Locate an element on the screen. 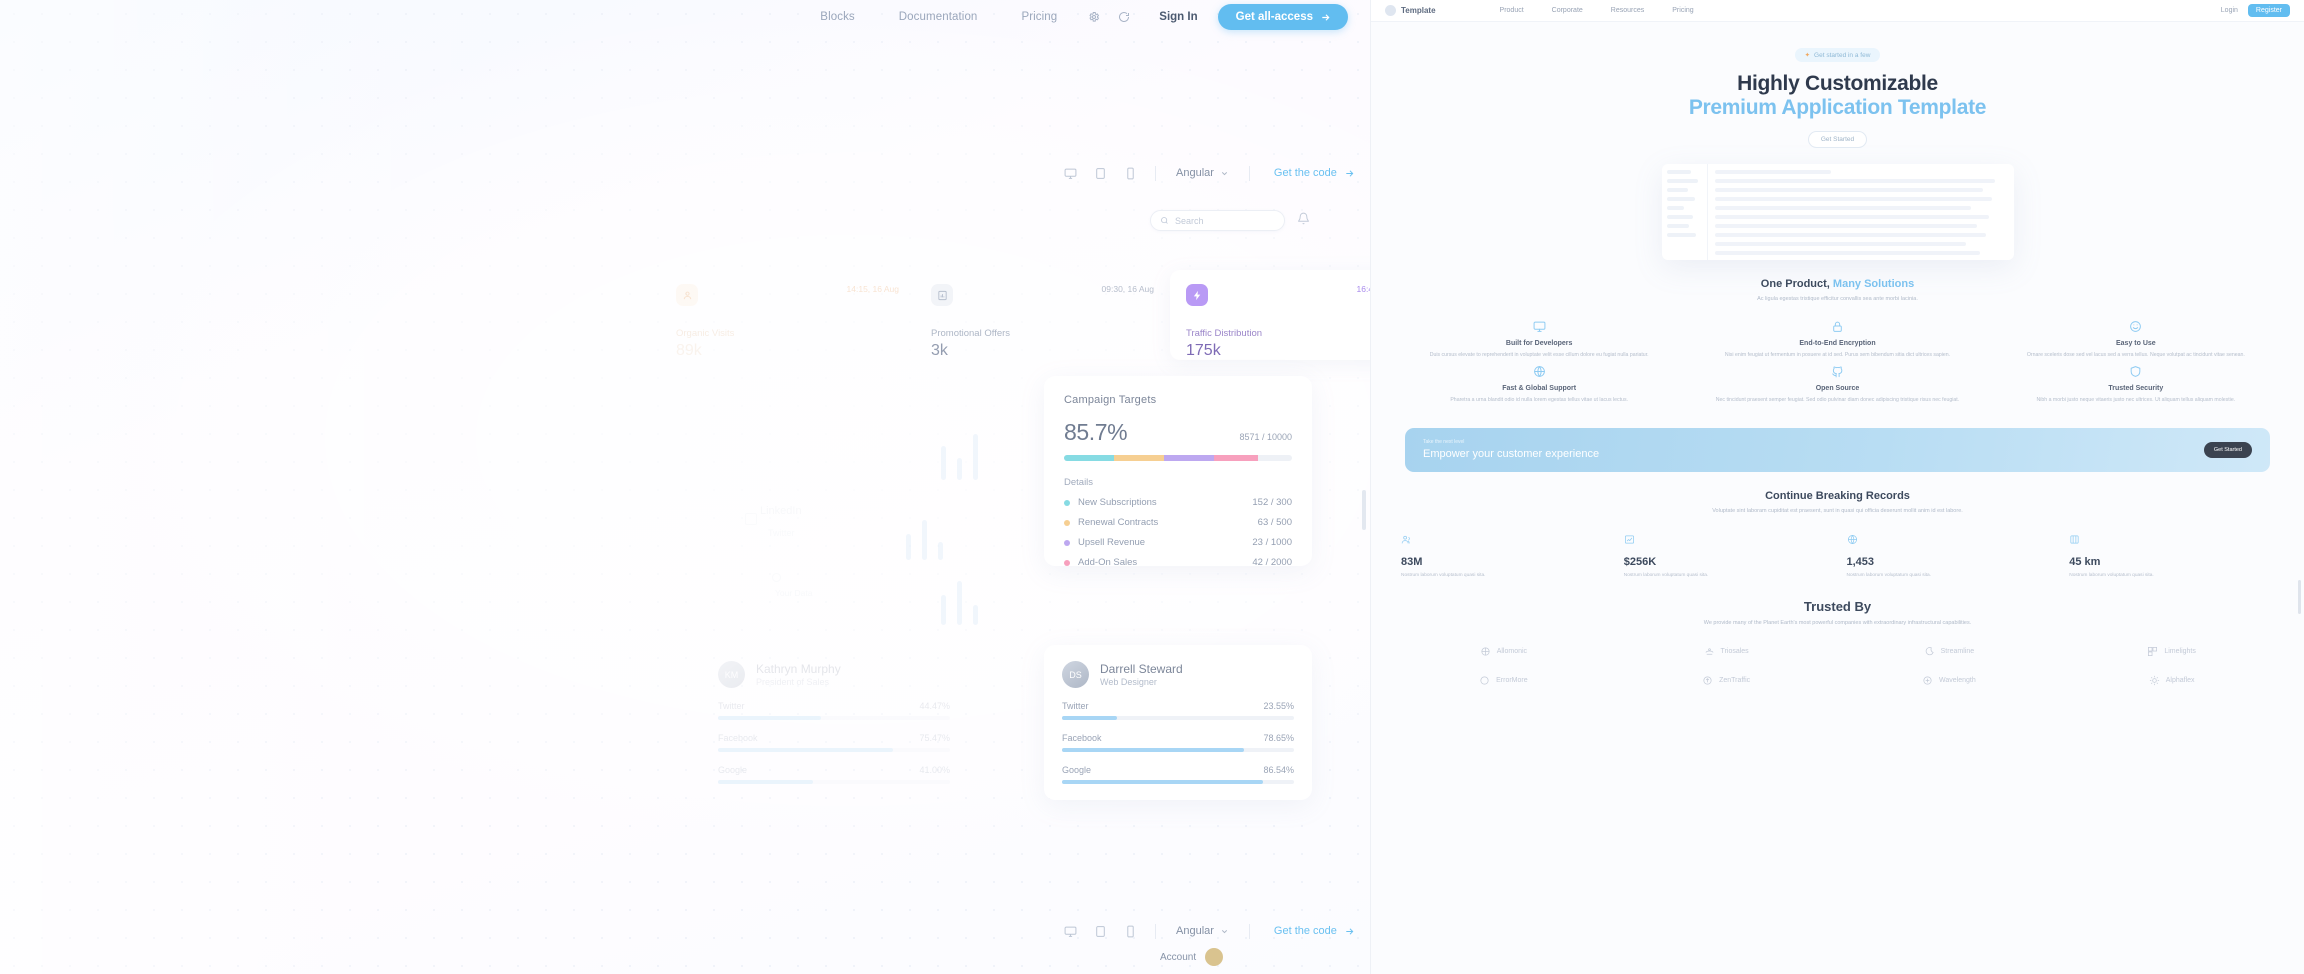  search-input: Search is located at coordinates (1217, 220).